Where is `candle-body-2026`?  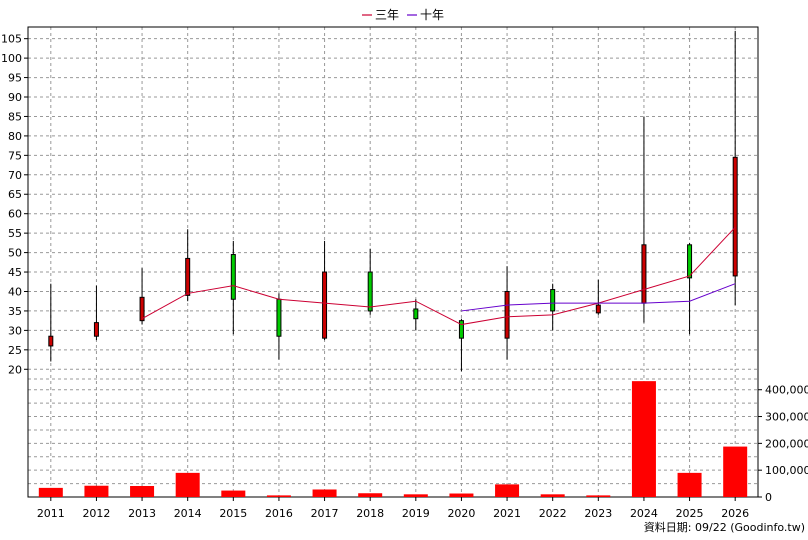 candle-body-2026 is located at coordinates (735, 216).